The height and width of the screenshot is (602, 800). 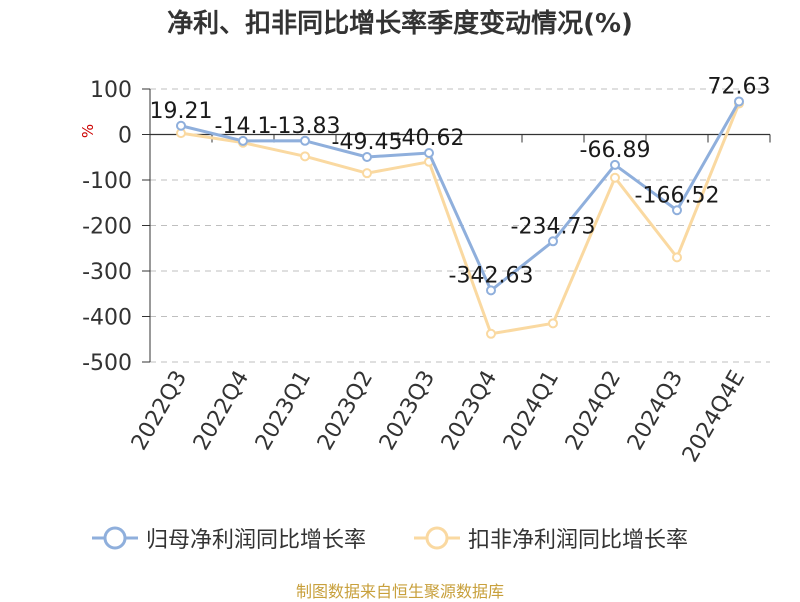 I want to click on legend-marker-net-profit, so click(x=115, y=538).